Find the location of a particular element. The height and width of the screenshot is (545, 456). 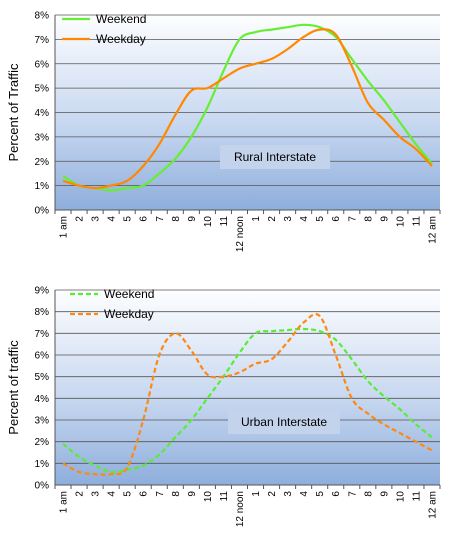

annotation-label: Rural Interstate is located at coordinates (275, 157).